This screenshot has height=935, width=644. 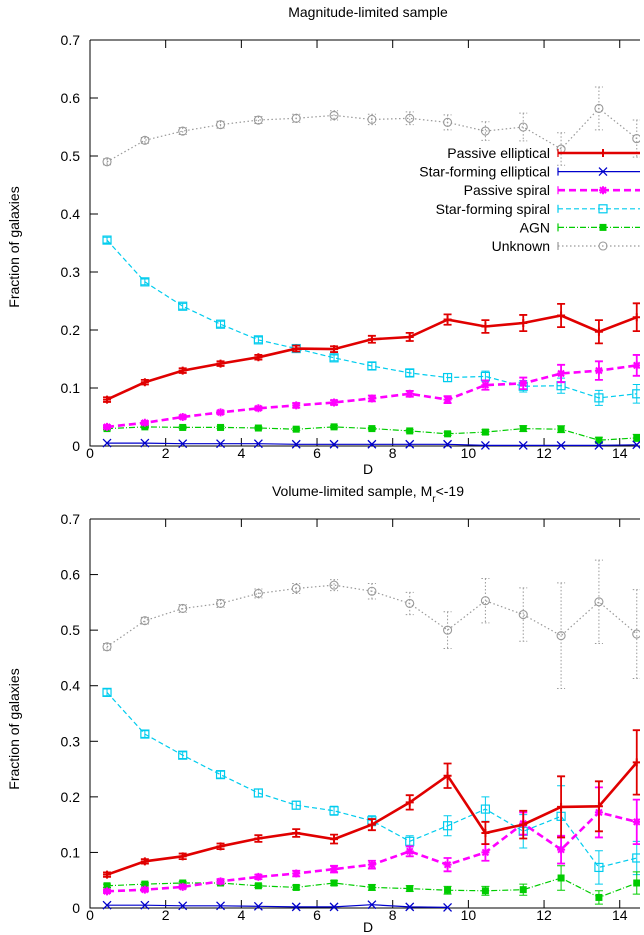 What do you see at coordinates (372, 134) in the screenshot?
I see `series-line` at bounding box center [372, 134].